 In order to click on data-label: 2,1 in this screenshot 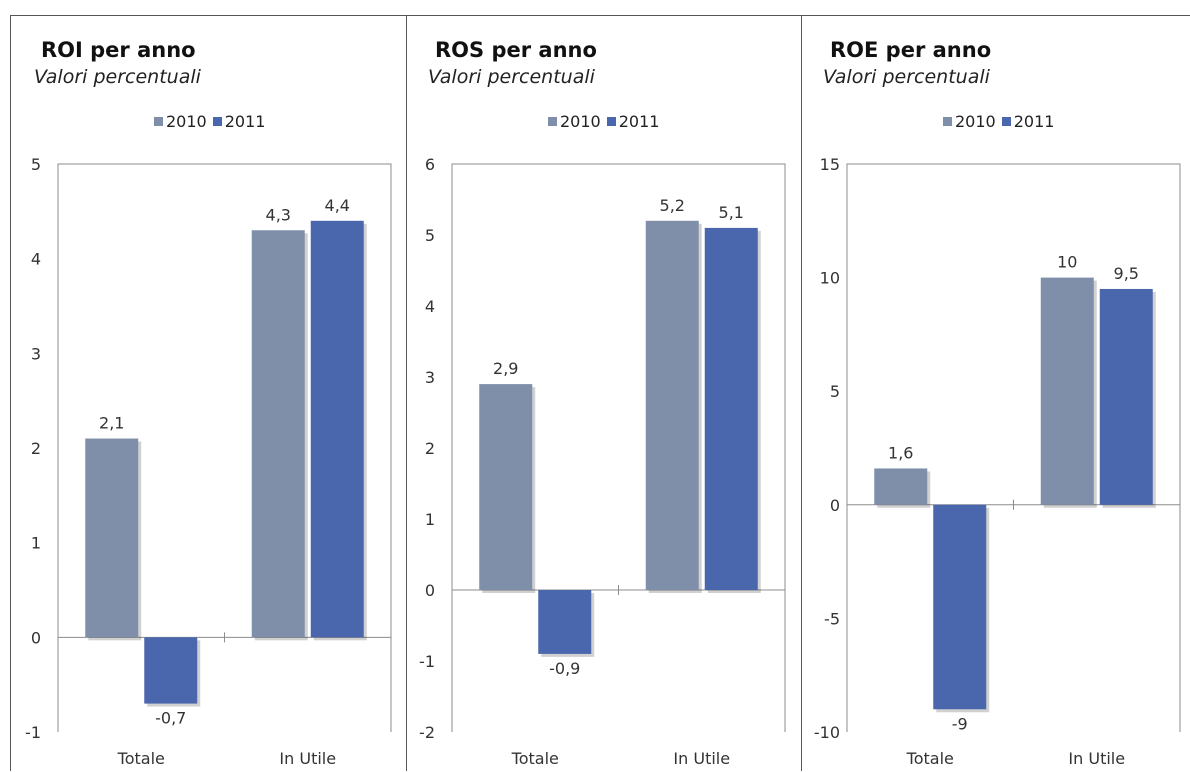, I will do `click(111, 423)`.